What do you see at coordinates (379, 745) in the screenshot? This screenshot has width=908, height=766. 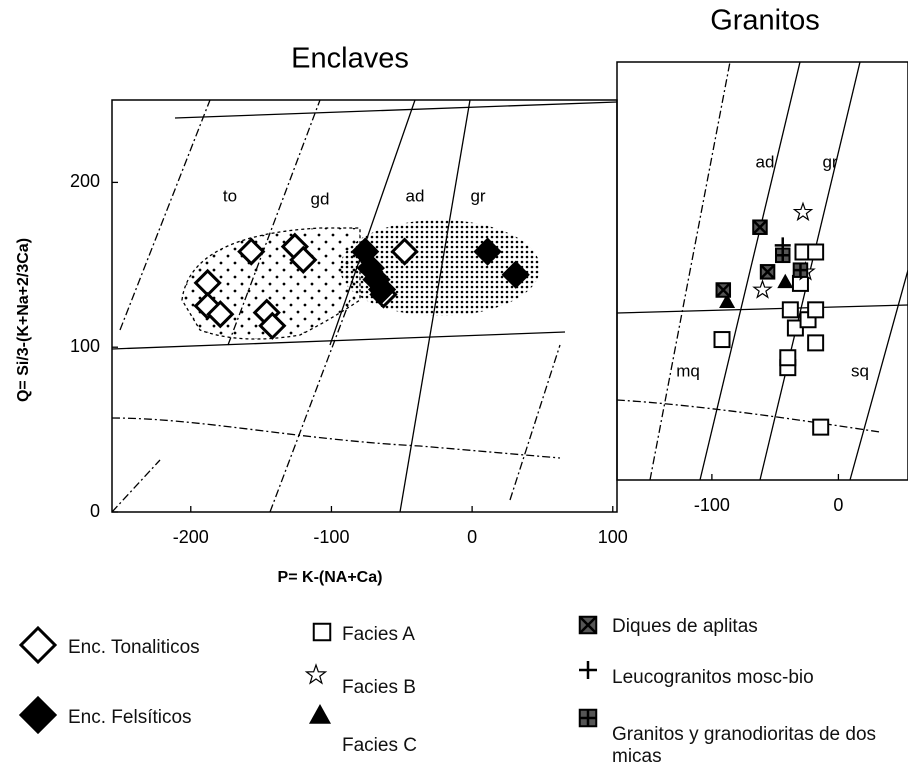 I see `legend-label: Facies C` at bounding box center [379, 745].